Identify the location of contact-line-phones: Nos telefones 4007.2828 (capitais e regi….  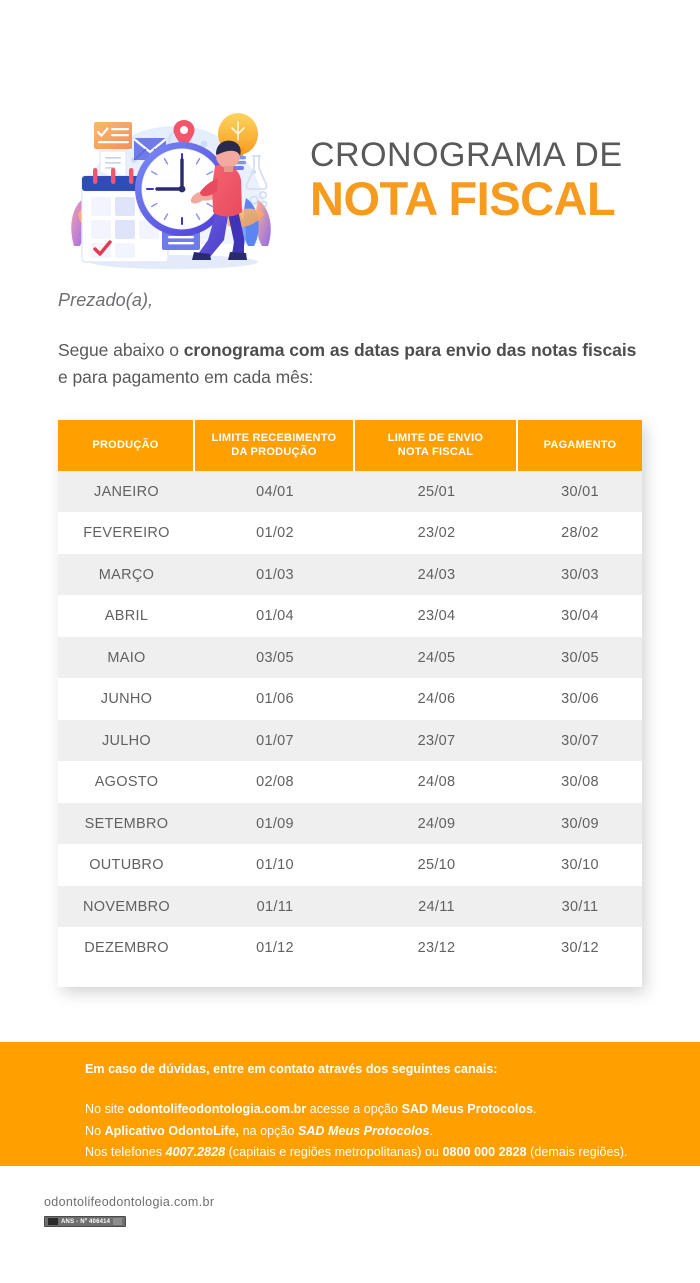
(392, 1153).